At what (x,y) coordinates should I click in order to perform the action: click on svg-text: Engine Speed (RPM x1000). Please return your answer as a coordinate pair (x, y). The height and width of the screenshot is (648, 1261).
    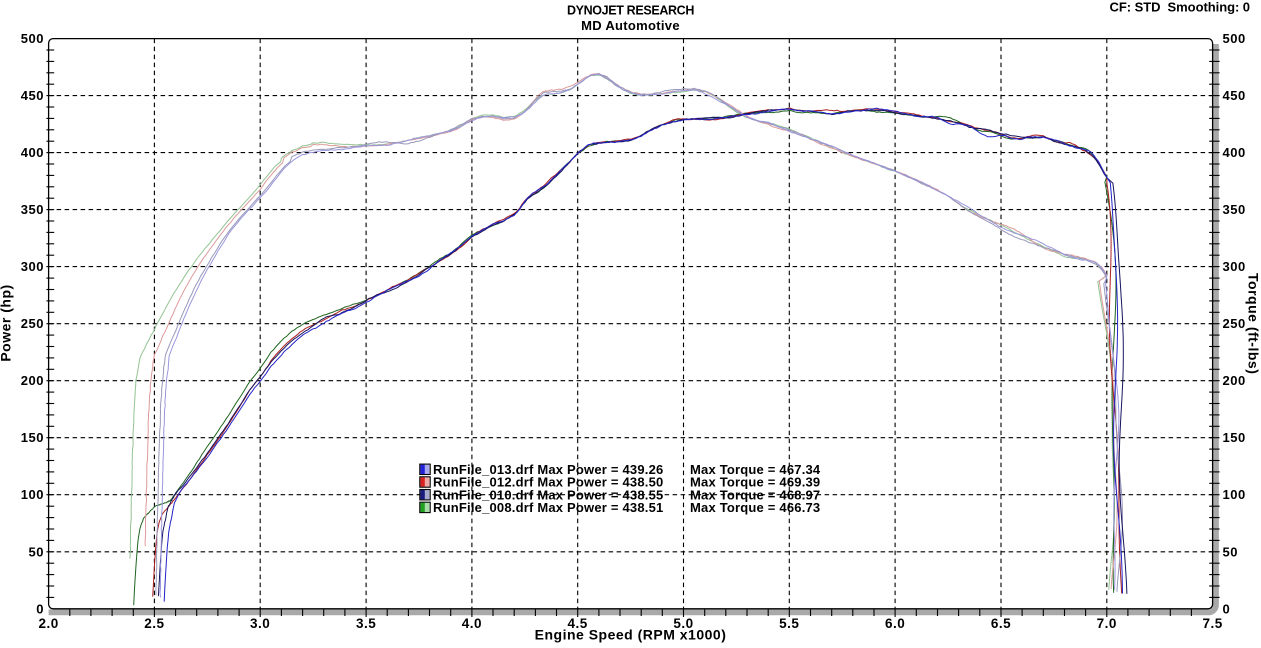
    Looking at the image, I should click on (631, 635).